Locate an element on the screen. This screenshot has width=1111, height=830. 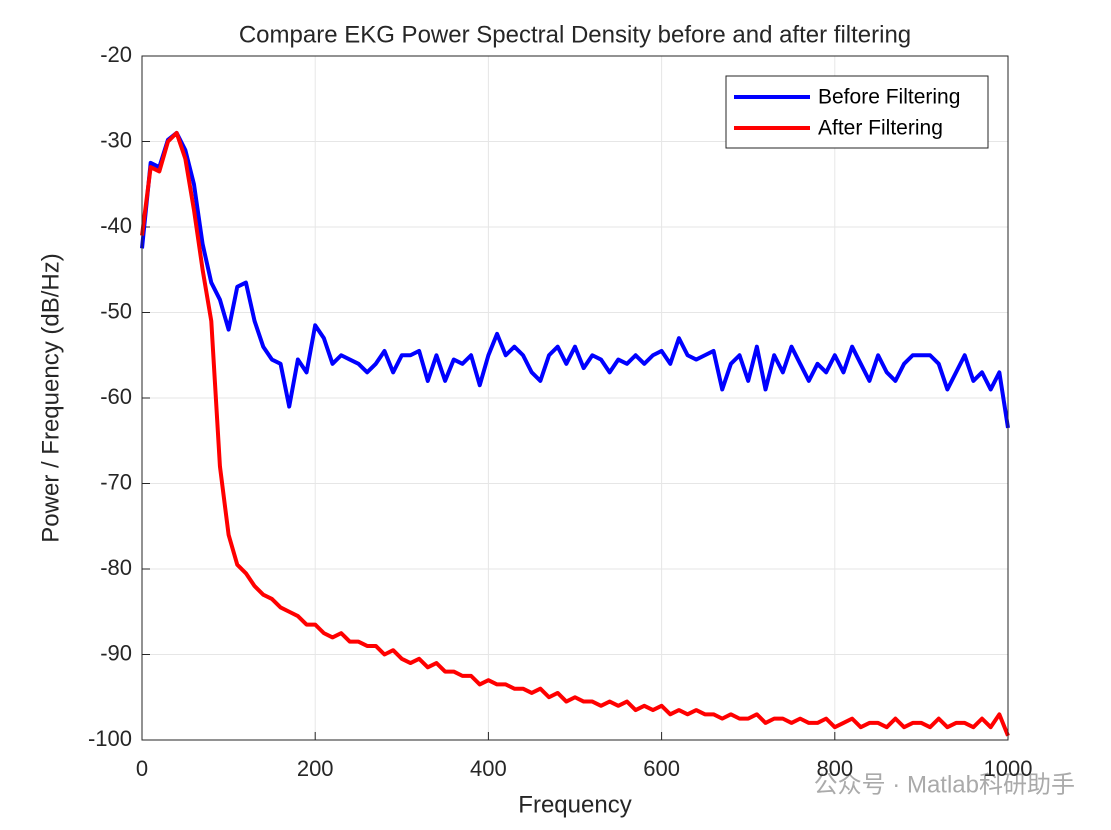
y-tick-label: -70 is located at coordinates (116, 481).